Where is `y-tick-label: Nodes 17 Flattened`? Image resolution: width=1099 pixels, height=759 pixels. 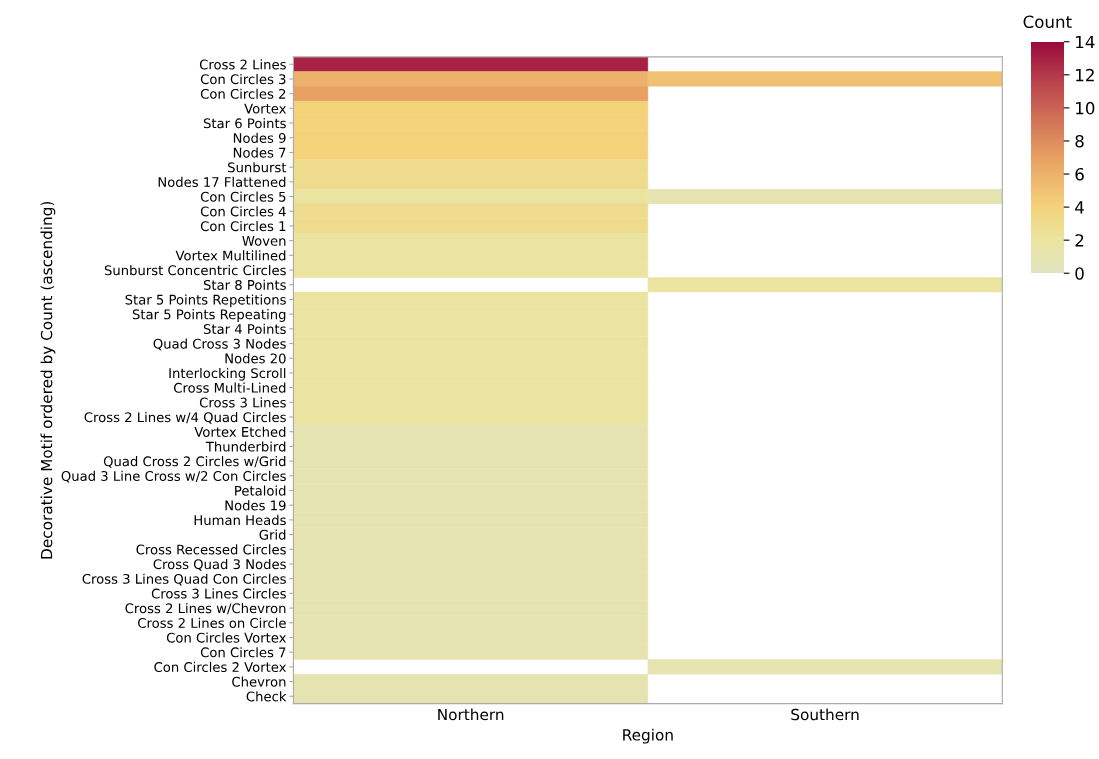
y-tick-label: Nodes 17 Flattened is located at coordinates (222, 182).